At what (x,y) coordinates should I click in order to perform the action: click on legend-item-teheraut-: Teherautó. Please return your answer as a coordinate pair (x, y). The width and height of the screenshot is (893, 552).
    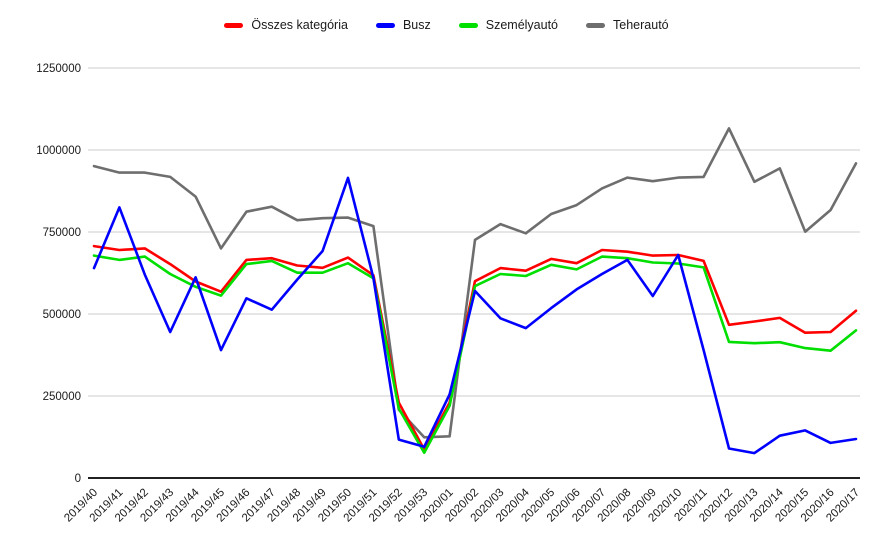
    Looking at the image, I should click on (627, 25).